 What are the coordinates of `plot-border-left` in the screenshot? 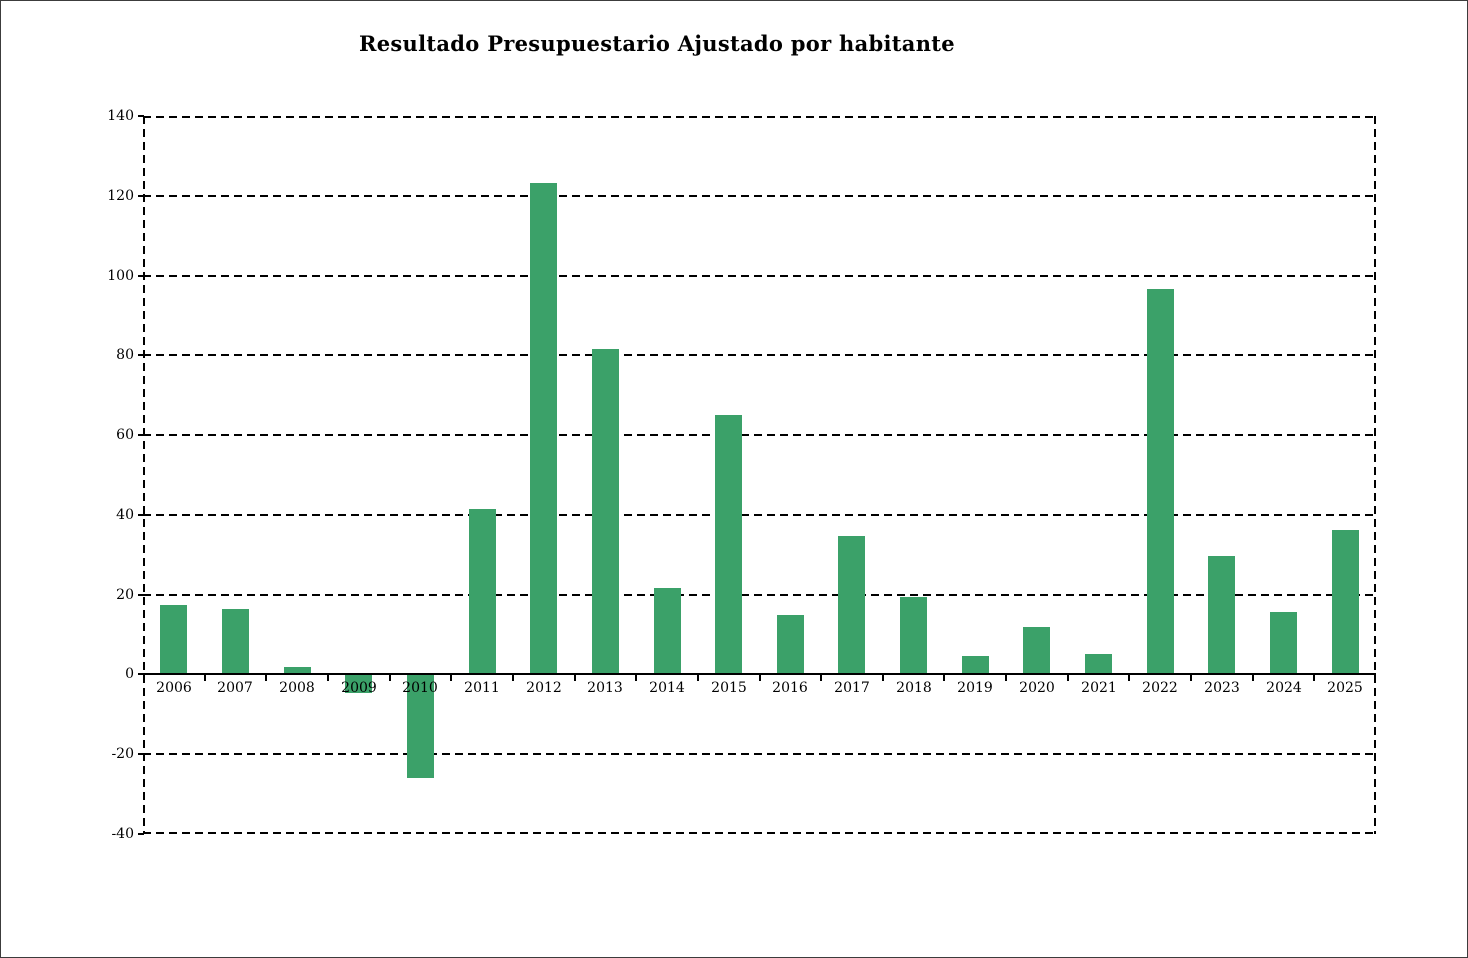 It's located at (144, 475).